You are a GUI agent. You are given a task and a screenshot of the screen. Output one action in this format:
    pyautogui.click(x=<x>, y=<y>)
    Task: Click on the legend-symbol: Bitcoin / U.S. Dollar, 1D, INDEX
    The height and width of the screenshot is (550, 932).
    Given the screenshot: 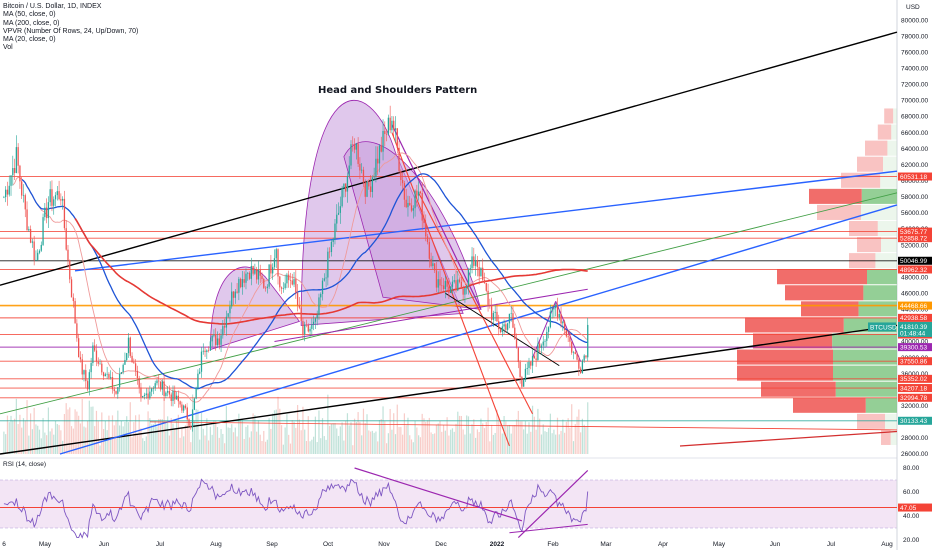 What is the action you would take?
    pyautogui.click(x=52, y=6)
    